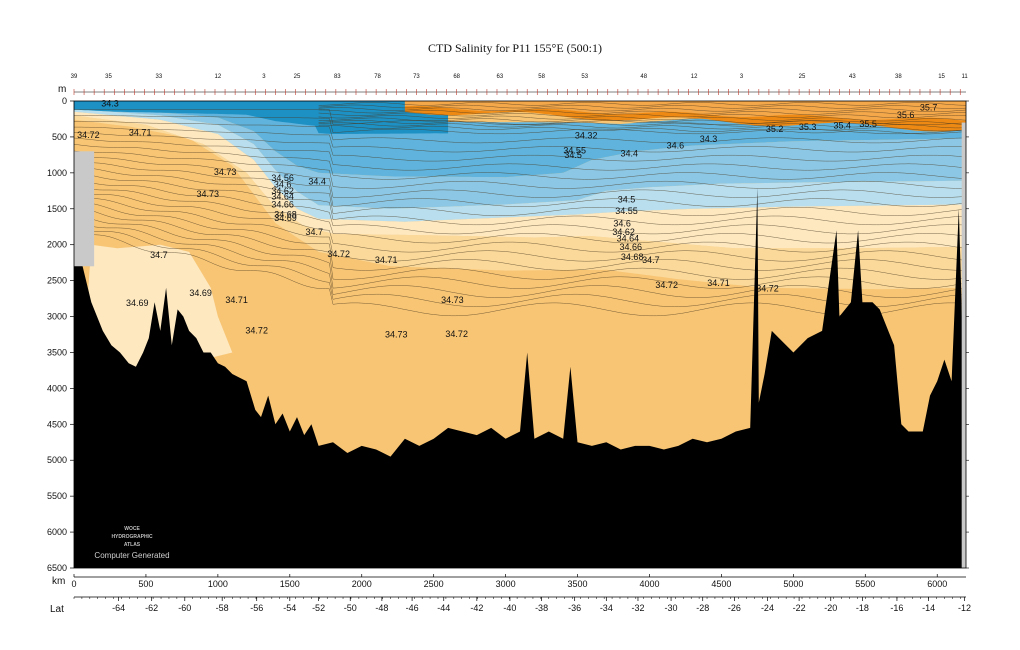  I want to click on lat-tick-label-13: -38, so click(541, 608).